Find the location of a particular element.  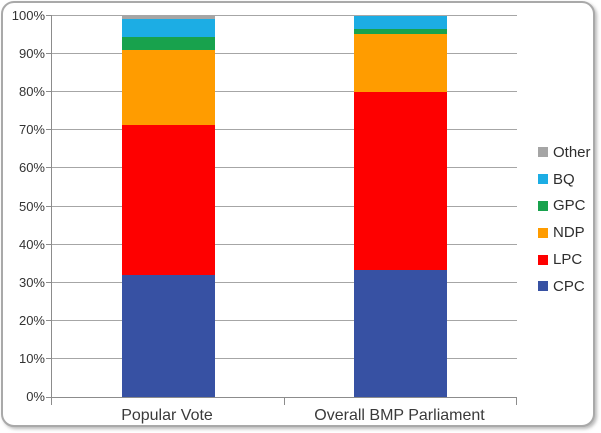

legend-label-cpc: CPC is located at coordinates (569, 286).